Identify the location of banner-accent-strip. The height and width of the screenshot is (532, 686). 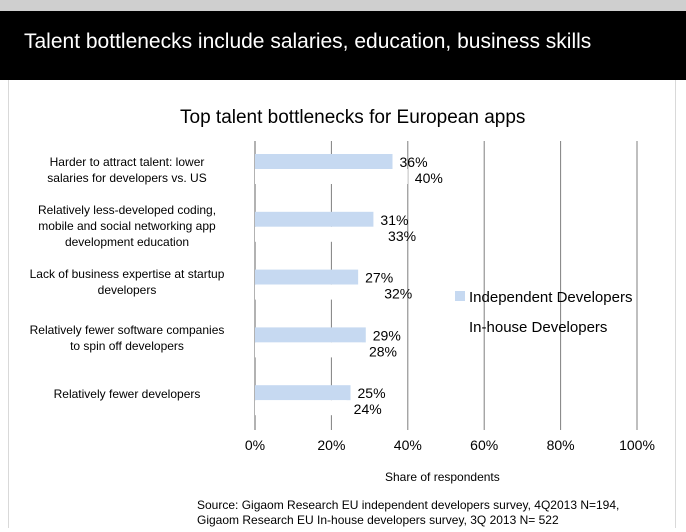
(343, 5).